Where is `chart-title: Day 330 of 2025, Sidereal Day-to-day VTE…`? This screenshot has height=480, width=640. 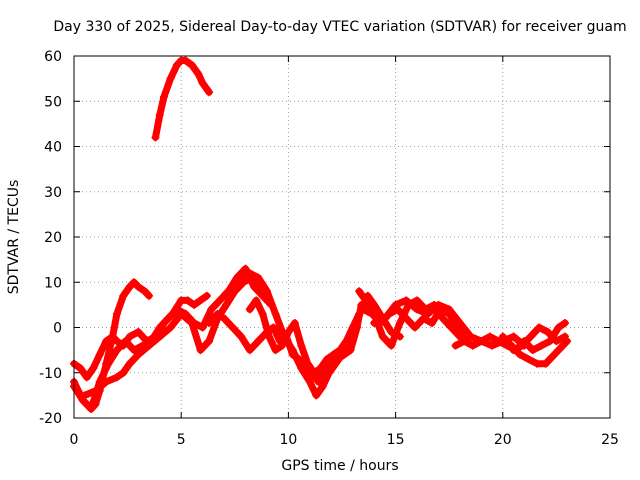
chart-title: Day 330 of 2025, Sidereal Day-to-day VTE… is located at coordinates (339, 27).